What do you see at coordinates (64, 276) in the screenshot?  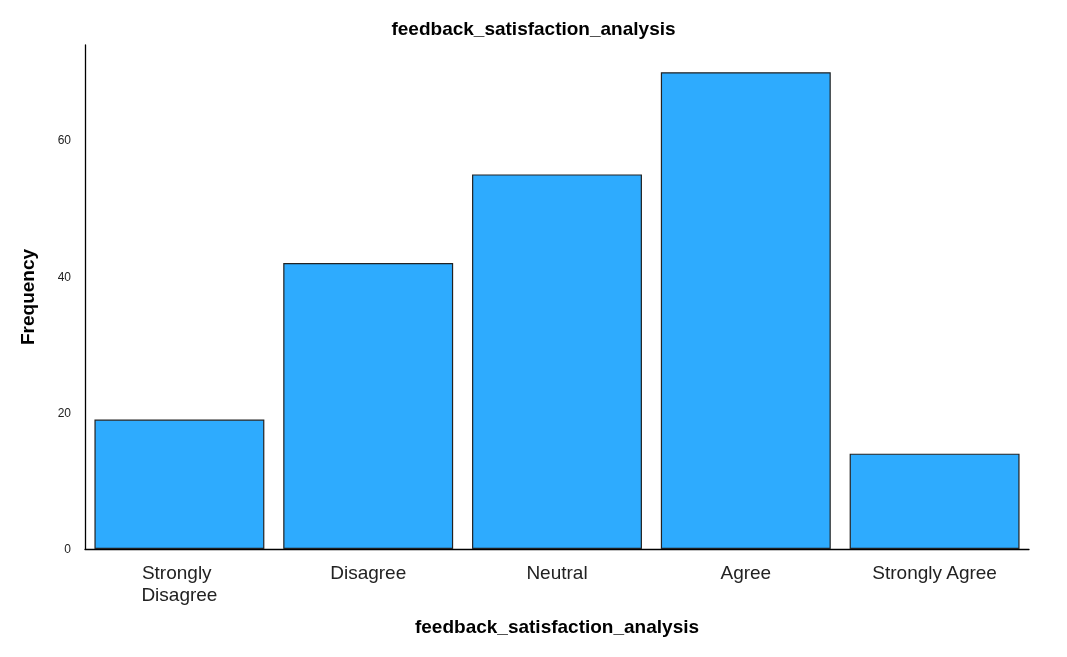 I see `y-tick-label: 40` at bounding box center [64, 276].